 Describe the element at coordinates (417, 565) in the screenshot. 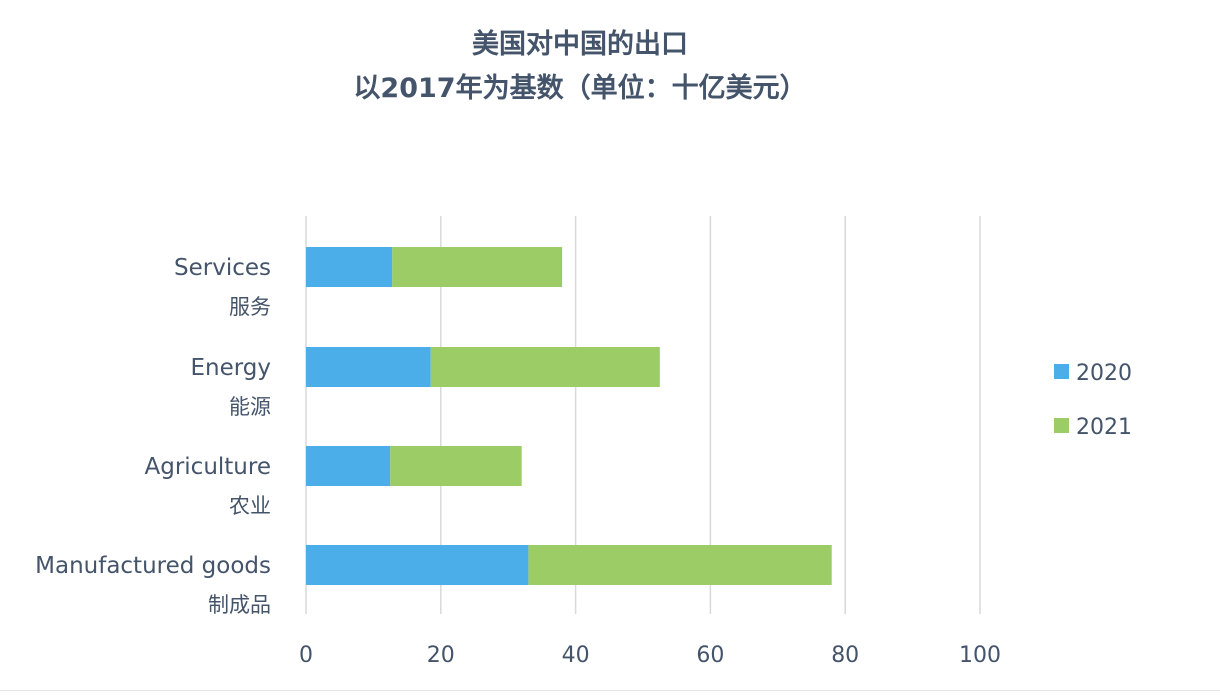

I see `bar-2020-manufactured-goods` at that location.